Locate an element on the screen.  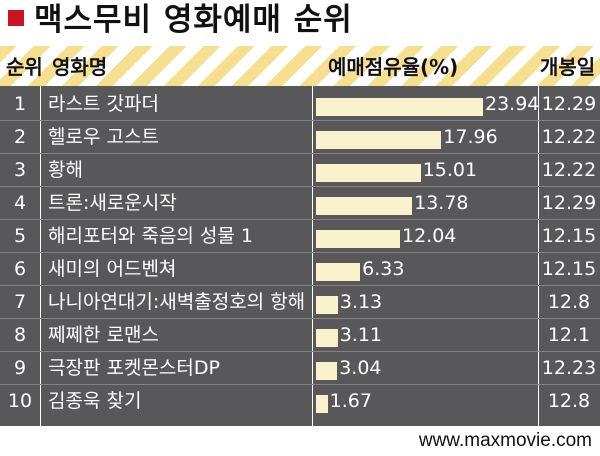
movie-title: 라스트 갓파더 is located at coordinates (103, 104).